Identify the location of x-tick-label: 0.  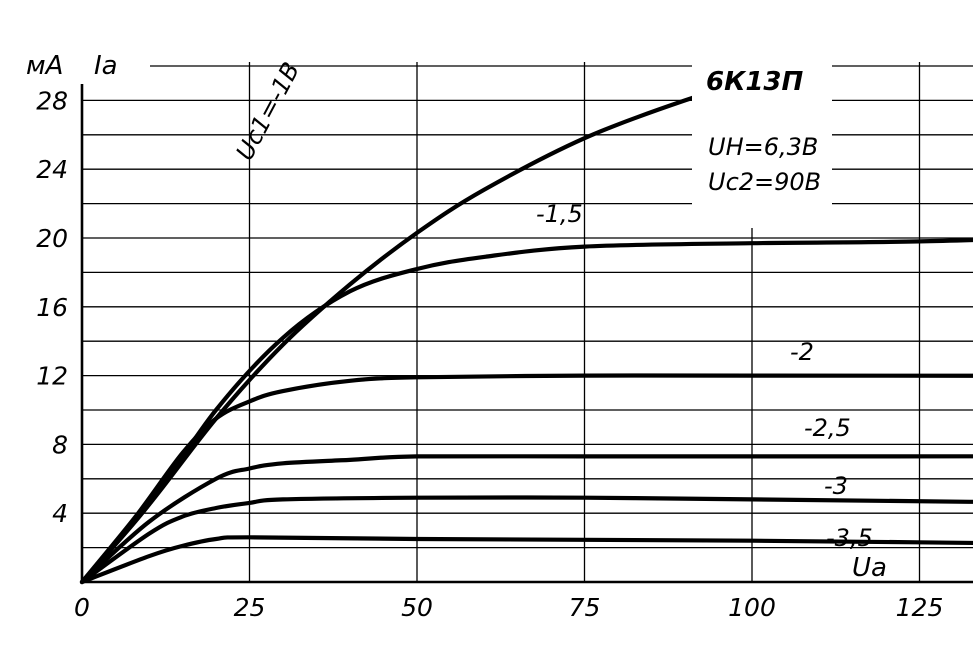
(82, 607).